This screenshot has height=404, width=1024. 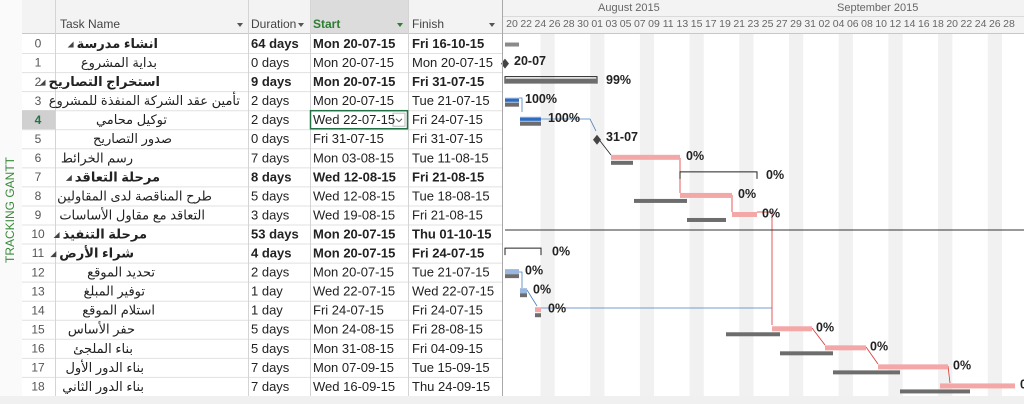 What do you see at coordinates (103, 387) in the screenshot?
I see `task-name: بناء الدور الثاني` at bounding box center [103, 387].